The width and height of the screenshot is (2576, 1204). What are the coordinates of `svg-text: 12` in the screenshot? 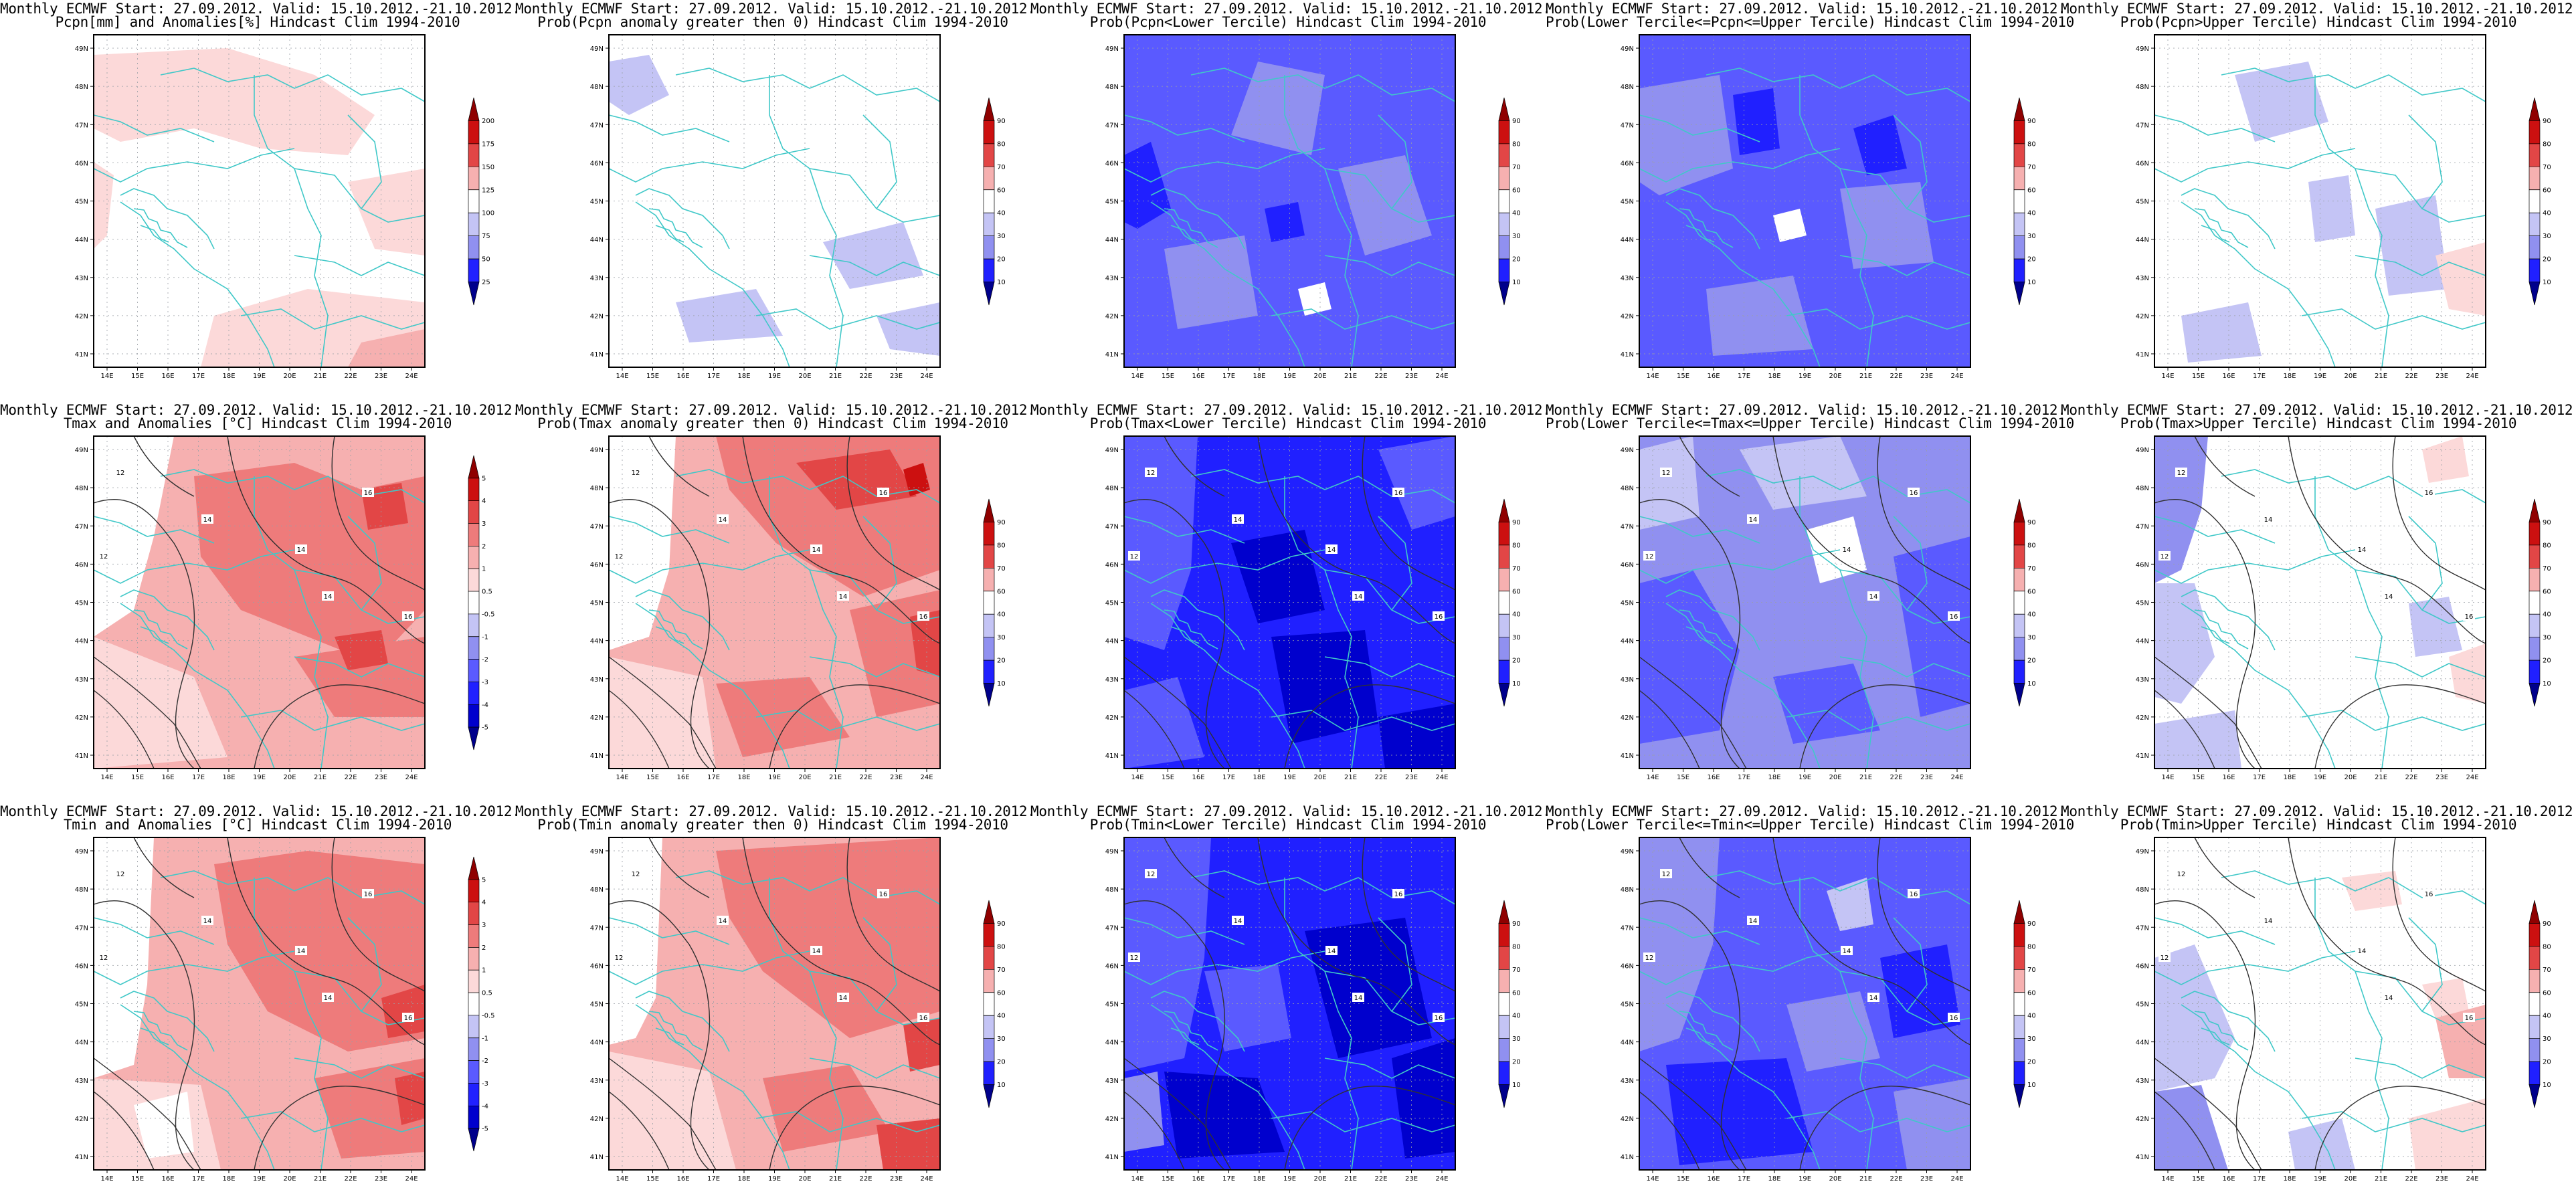 It's located at (2181, 874).